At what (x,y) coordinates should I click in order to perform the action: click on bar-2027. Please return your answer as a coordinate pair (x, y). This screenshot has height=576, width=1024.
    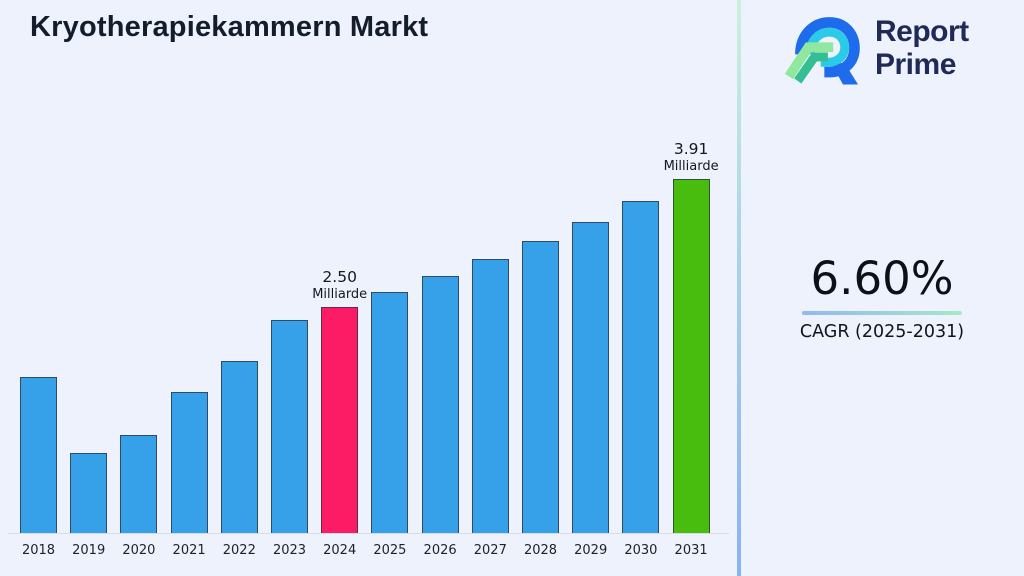
    Looking at the image, I should click on (490, 396).